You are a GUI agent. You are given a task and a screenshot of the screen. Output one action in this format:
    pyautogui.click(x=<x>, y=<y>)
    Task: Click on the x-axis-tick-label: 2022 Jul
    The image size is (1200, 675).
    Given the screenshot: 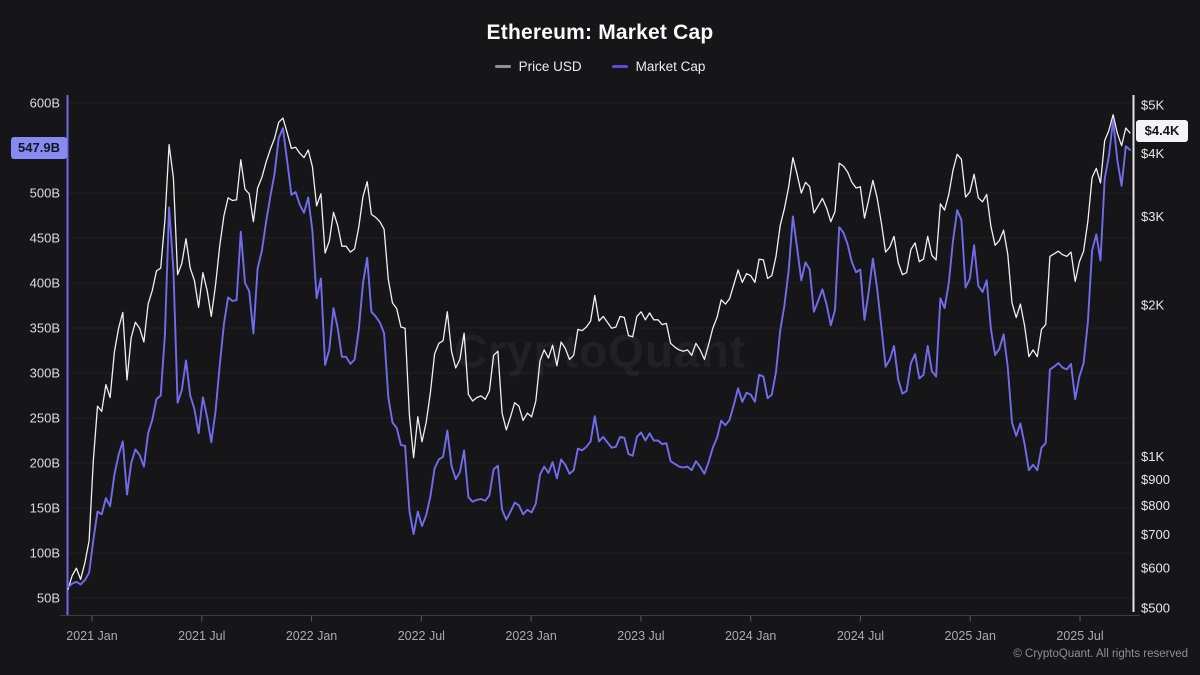 What is the action you would take?
    pyautogui.click(x=421, y=636)
    